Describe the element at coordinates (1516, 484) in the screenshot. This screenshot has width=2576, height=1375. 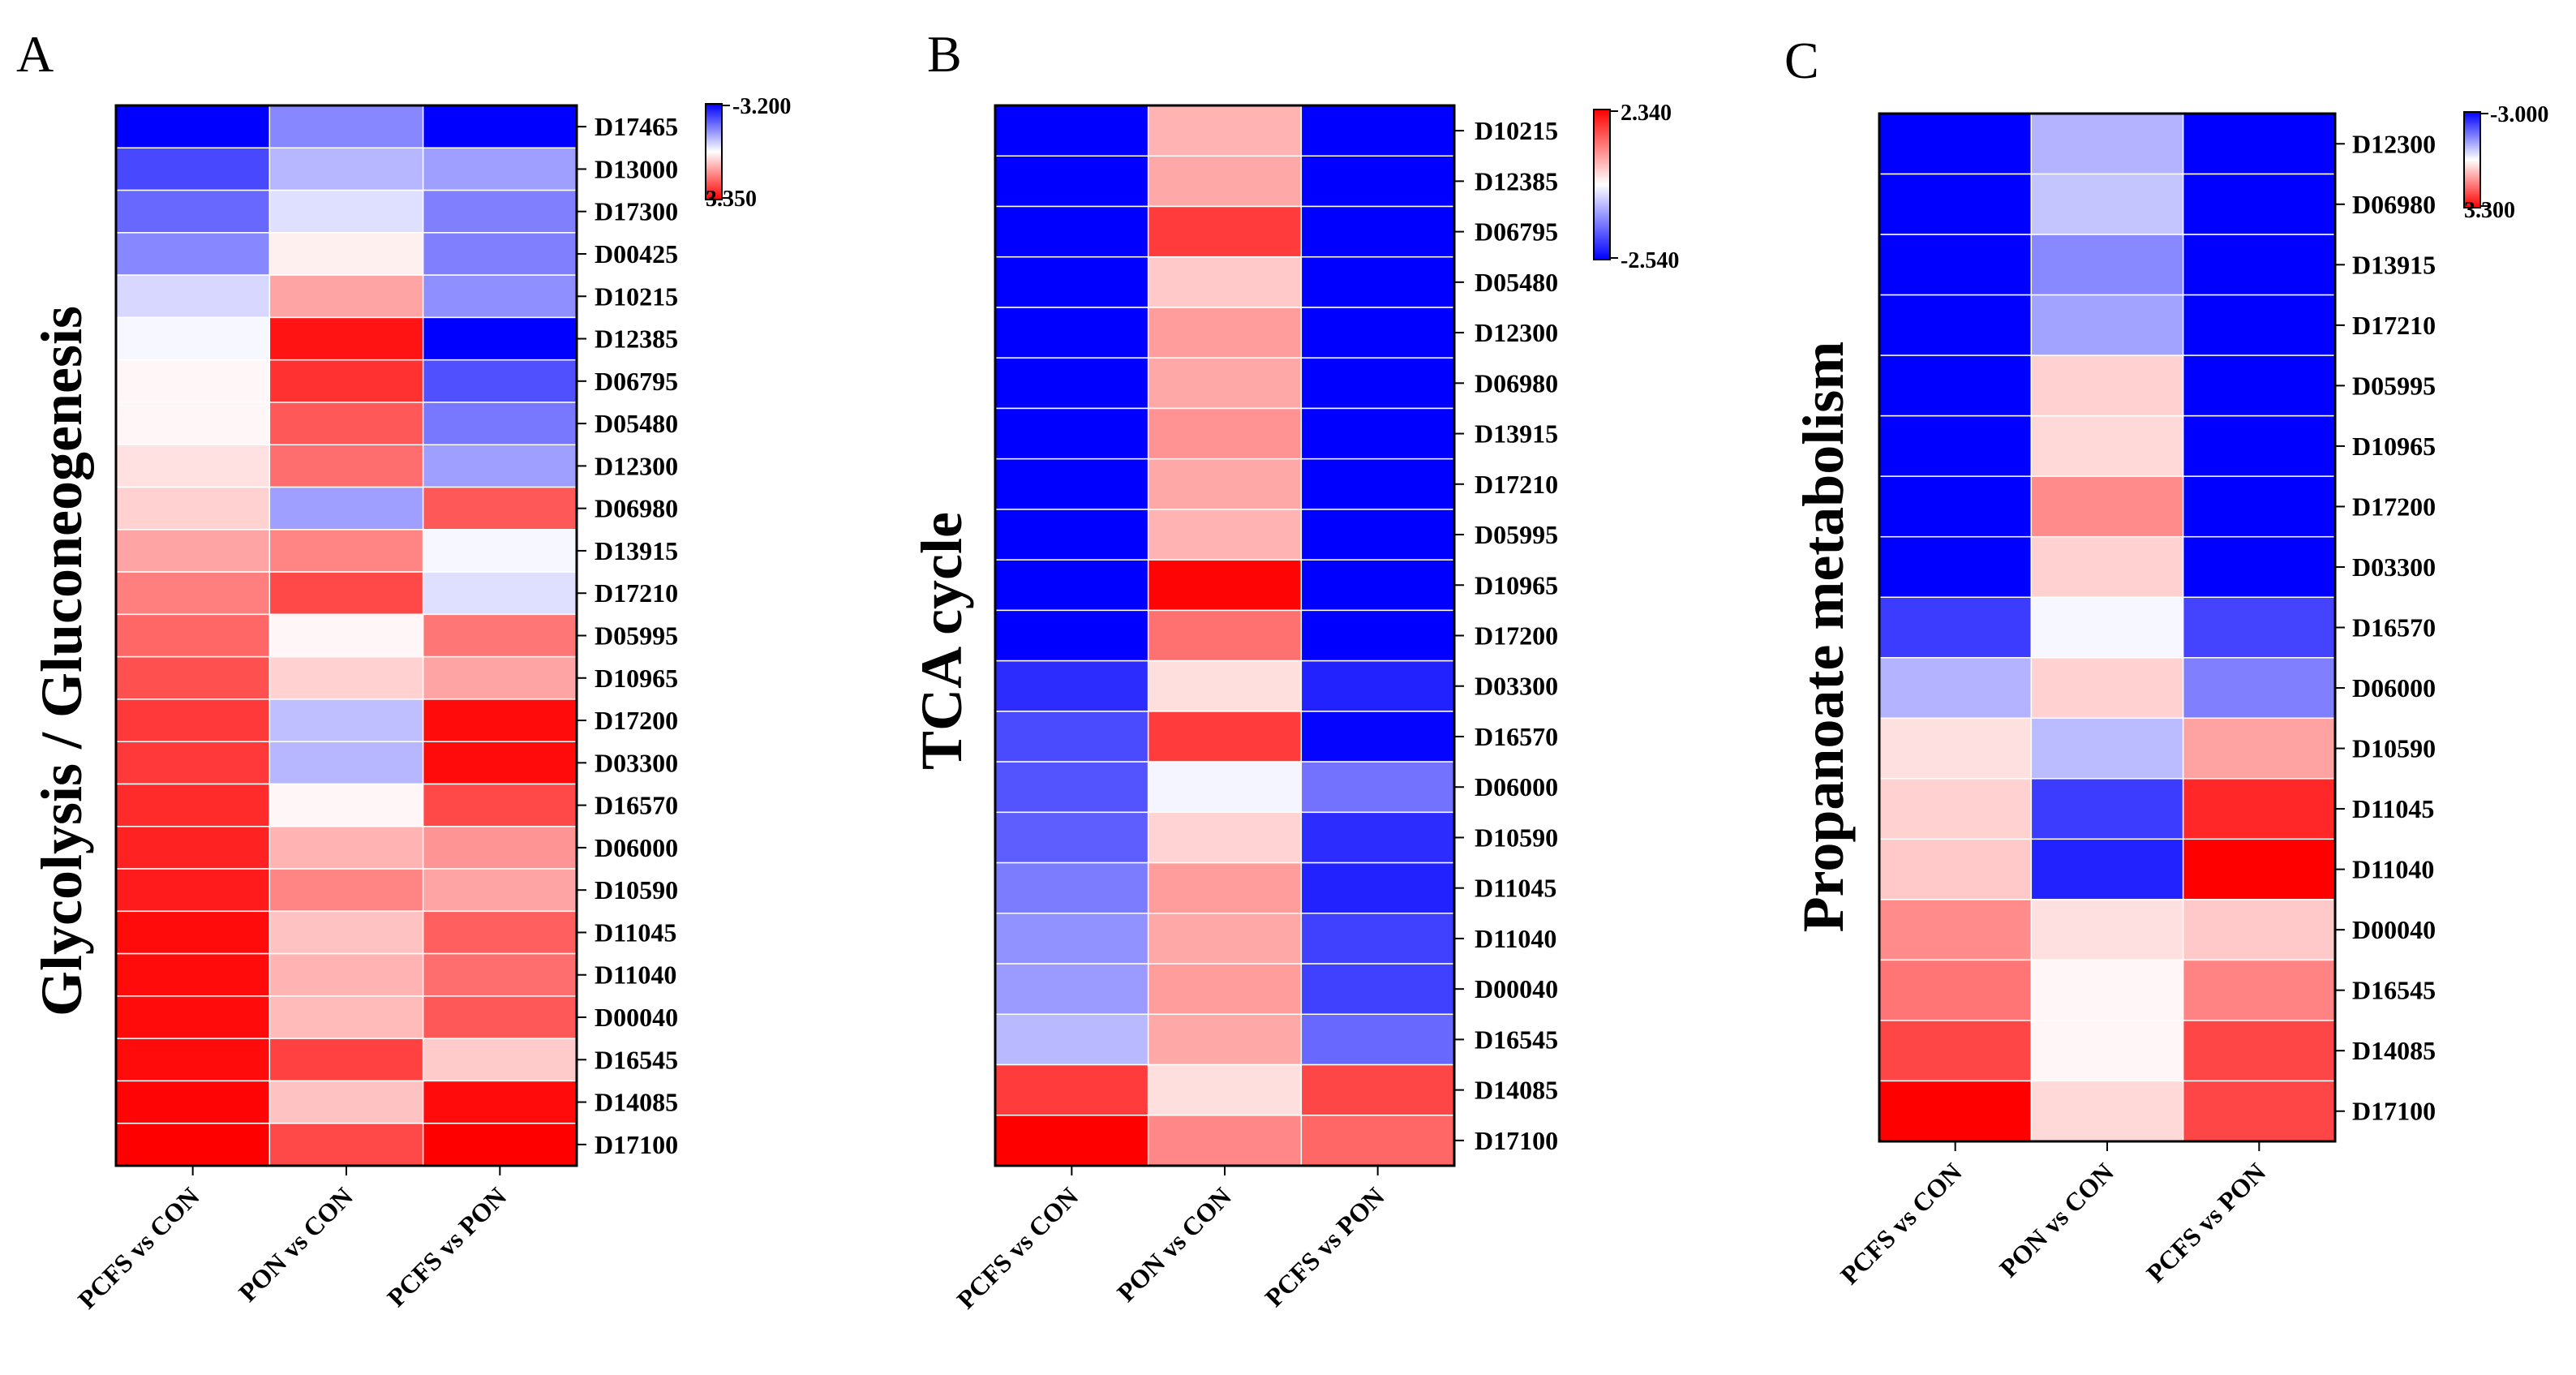
I see `panel-b-row-label: D17210` at that location.